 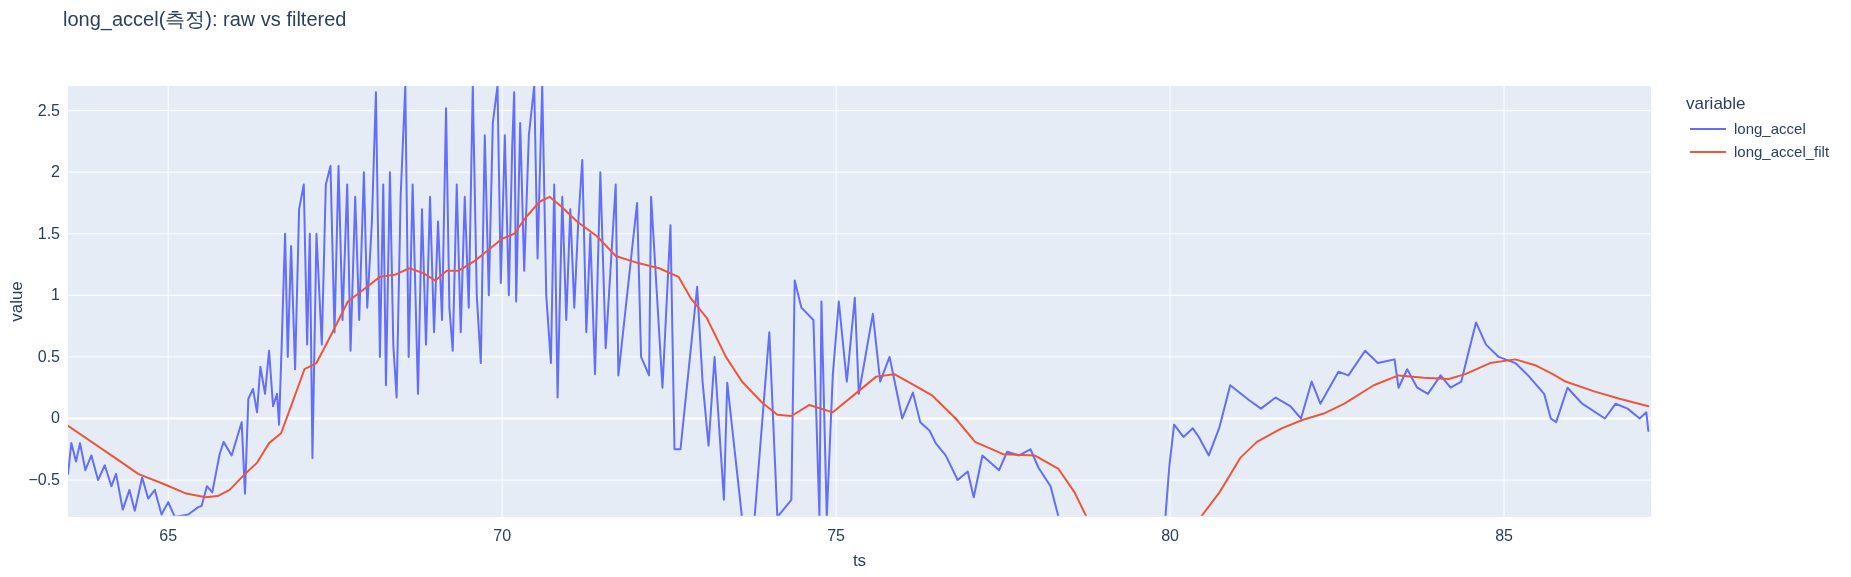 What do you see at coordinates (1170, 535) in the screenshot?
I see `x-tick-label: 80` at bounding box center [1170, 535].